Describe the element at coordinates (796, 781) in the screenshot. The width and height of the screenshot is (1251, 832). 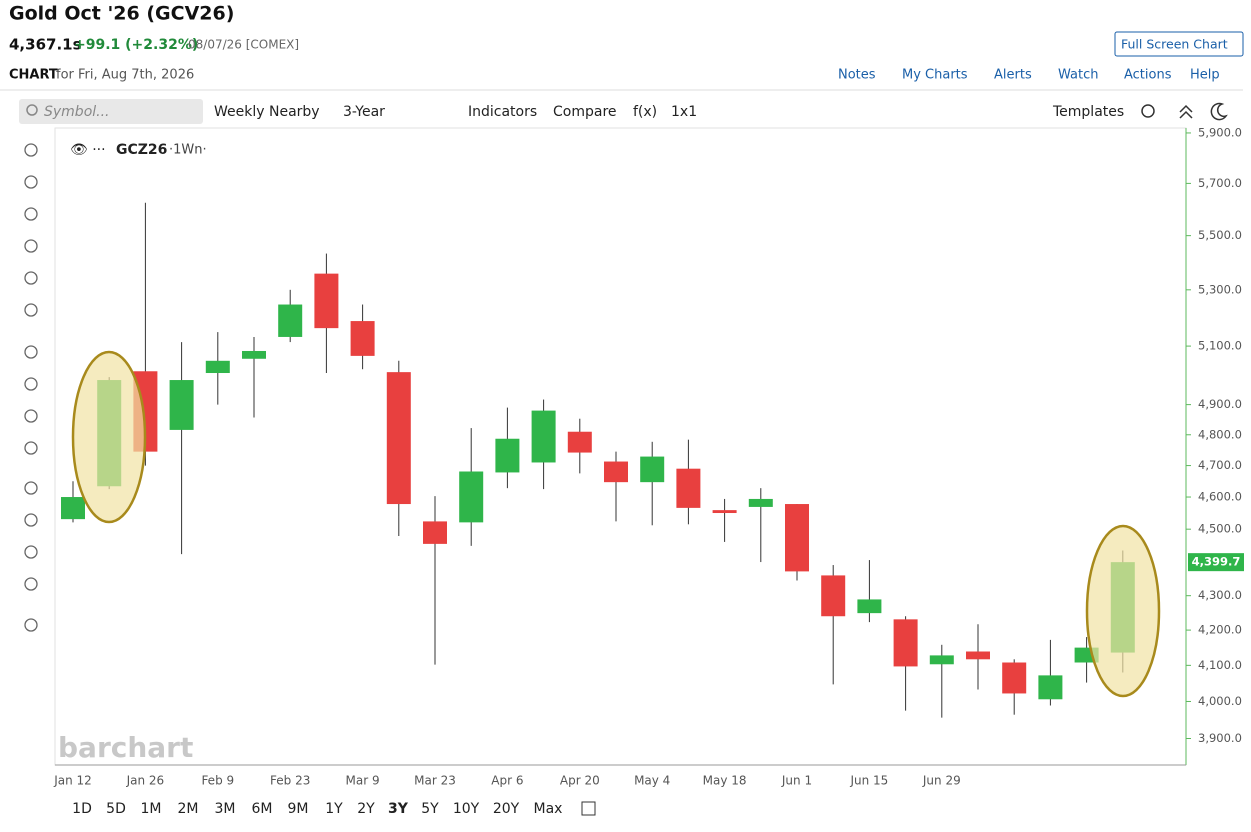
I see `x-tick-label: Jun 1` at that location.